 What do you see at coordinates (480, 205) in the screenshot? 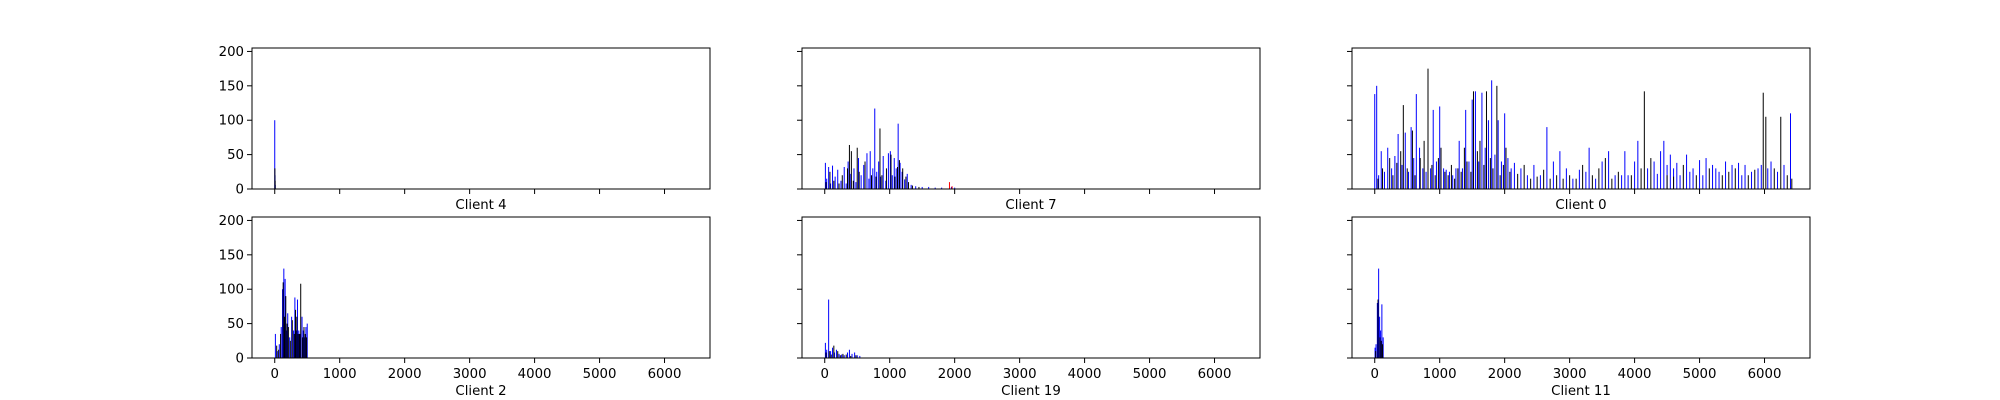
I see `panel-label: Client 4` at bounding box center [480, 205].